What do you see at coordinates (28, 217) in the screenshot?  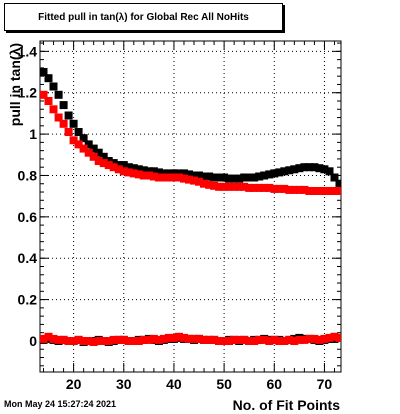 I see `y-tick-label: 0.6` at bounding box center [28, 217].